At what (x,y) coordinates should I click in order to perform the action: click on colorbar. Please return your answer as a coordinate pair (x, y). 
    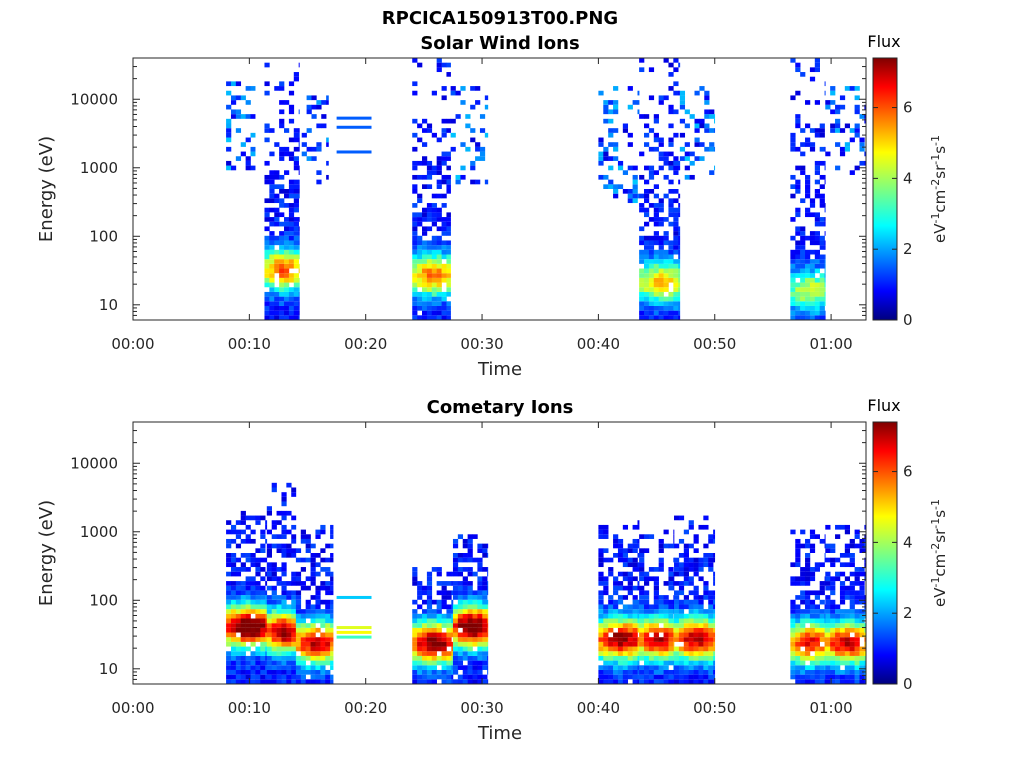
    Looking at the image, I should click on (885, 189).